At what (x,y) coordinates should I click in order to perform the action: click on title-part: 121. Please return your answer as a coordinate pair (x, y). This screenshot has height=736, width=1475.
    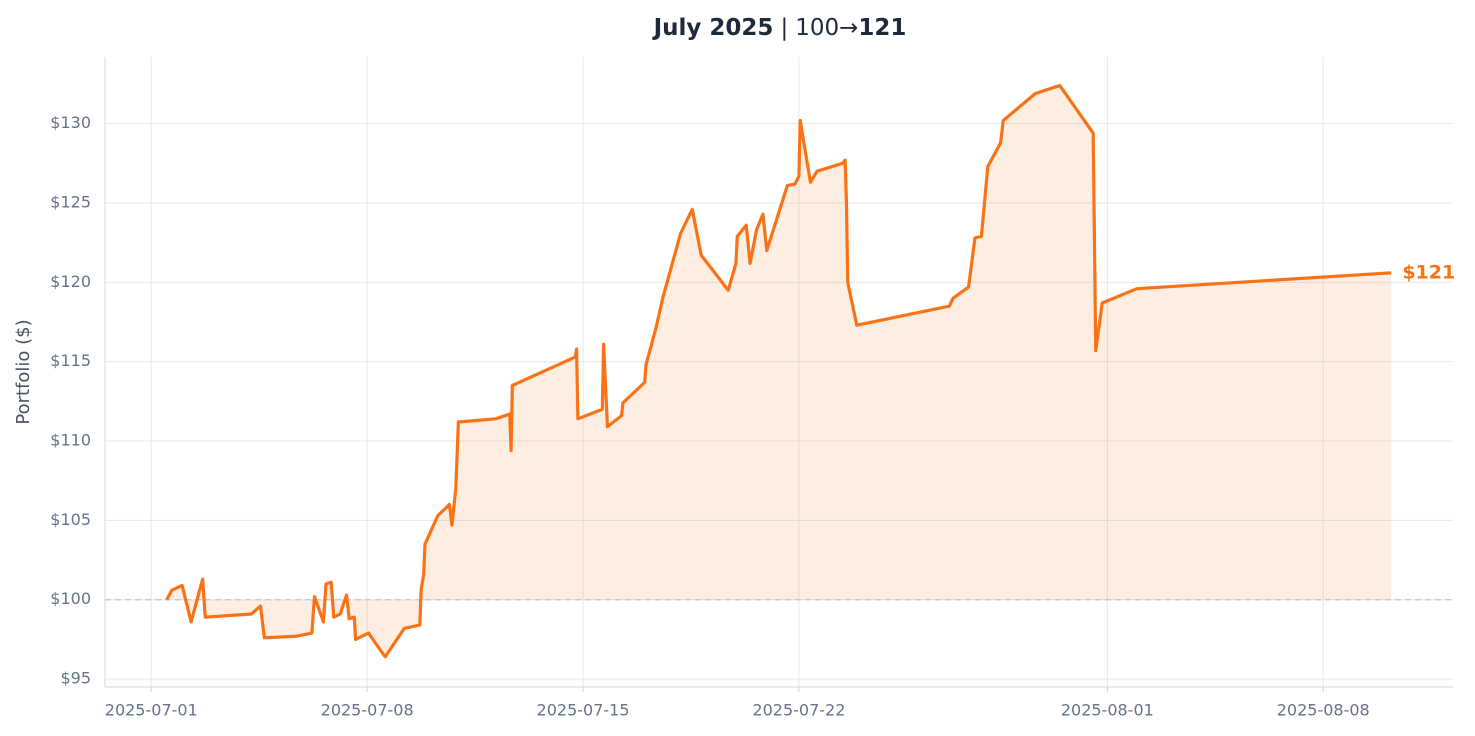
    Looking at the image, I should click on (882, 28).